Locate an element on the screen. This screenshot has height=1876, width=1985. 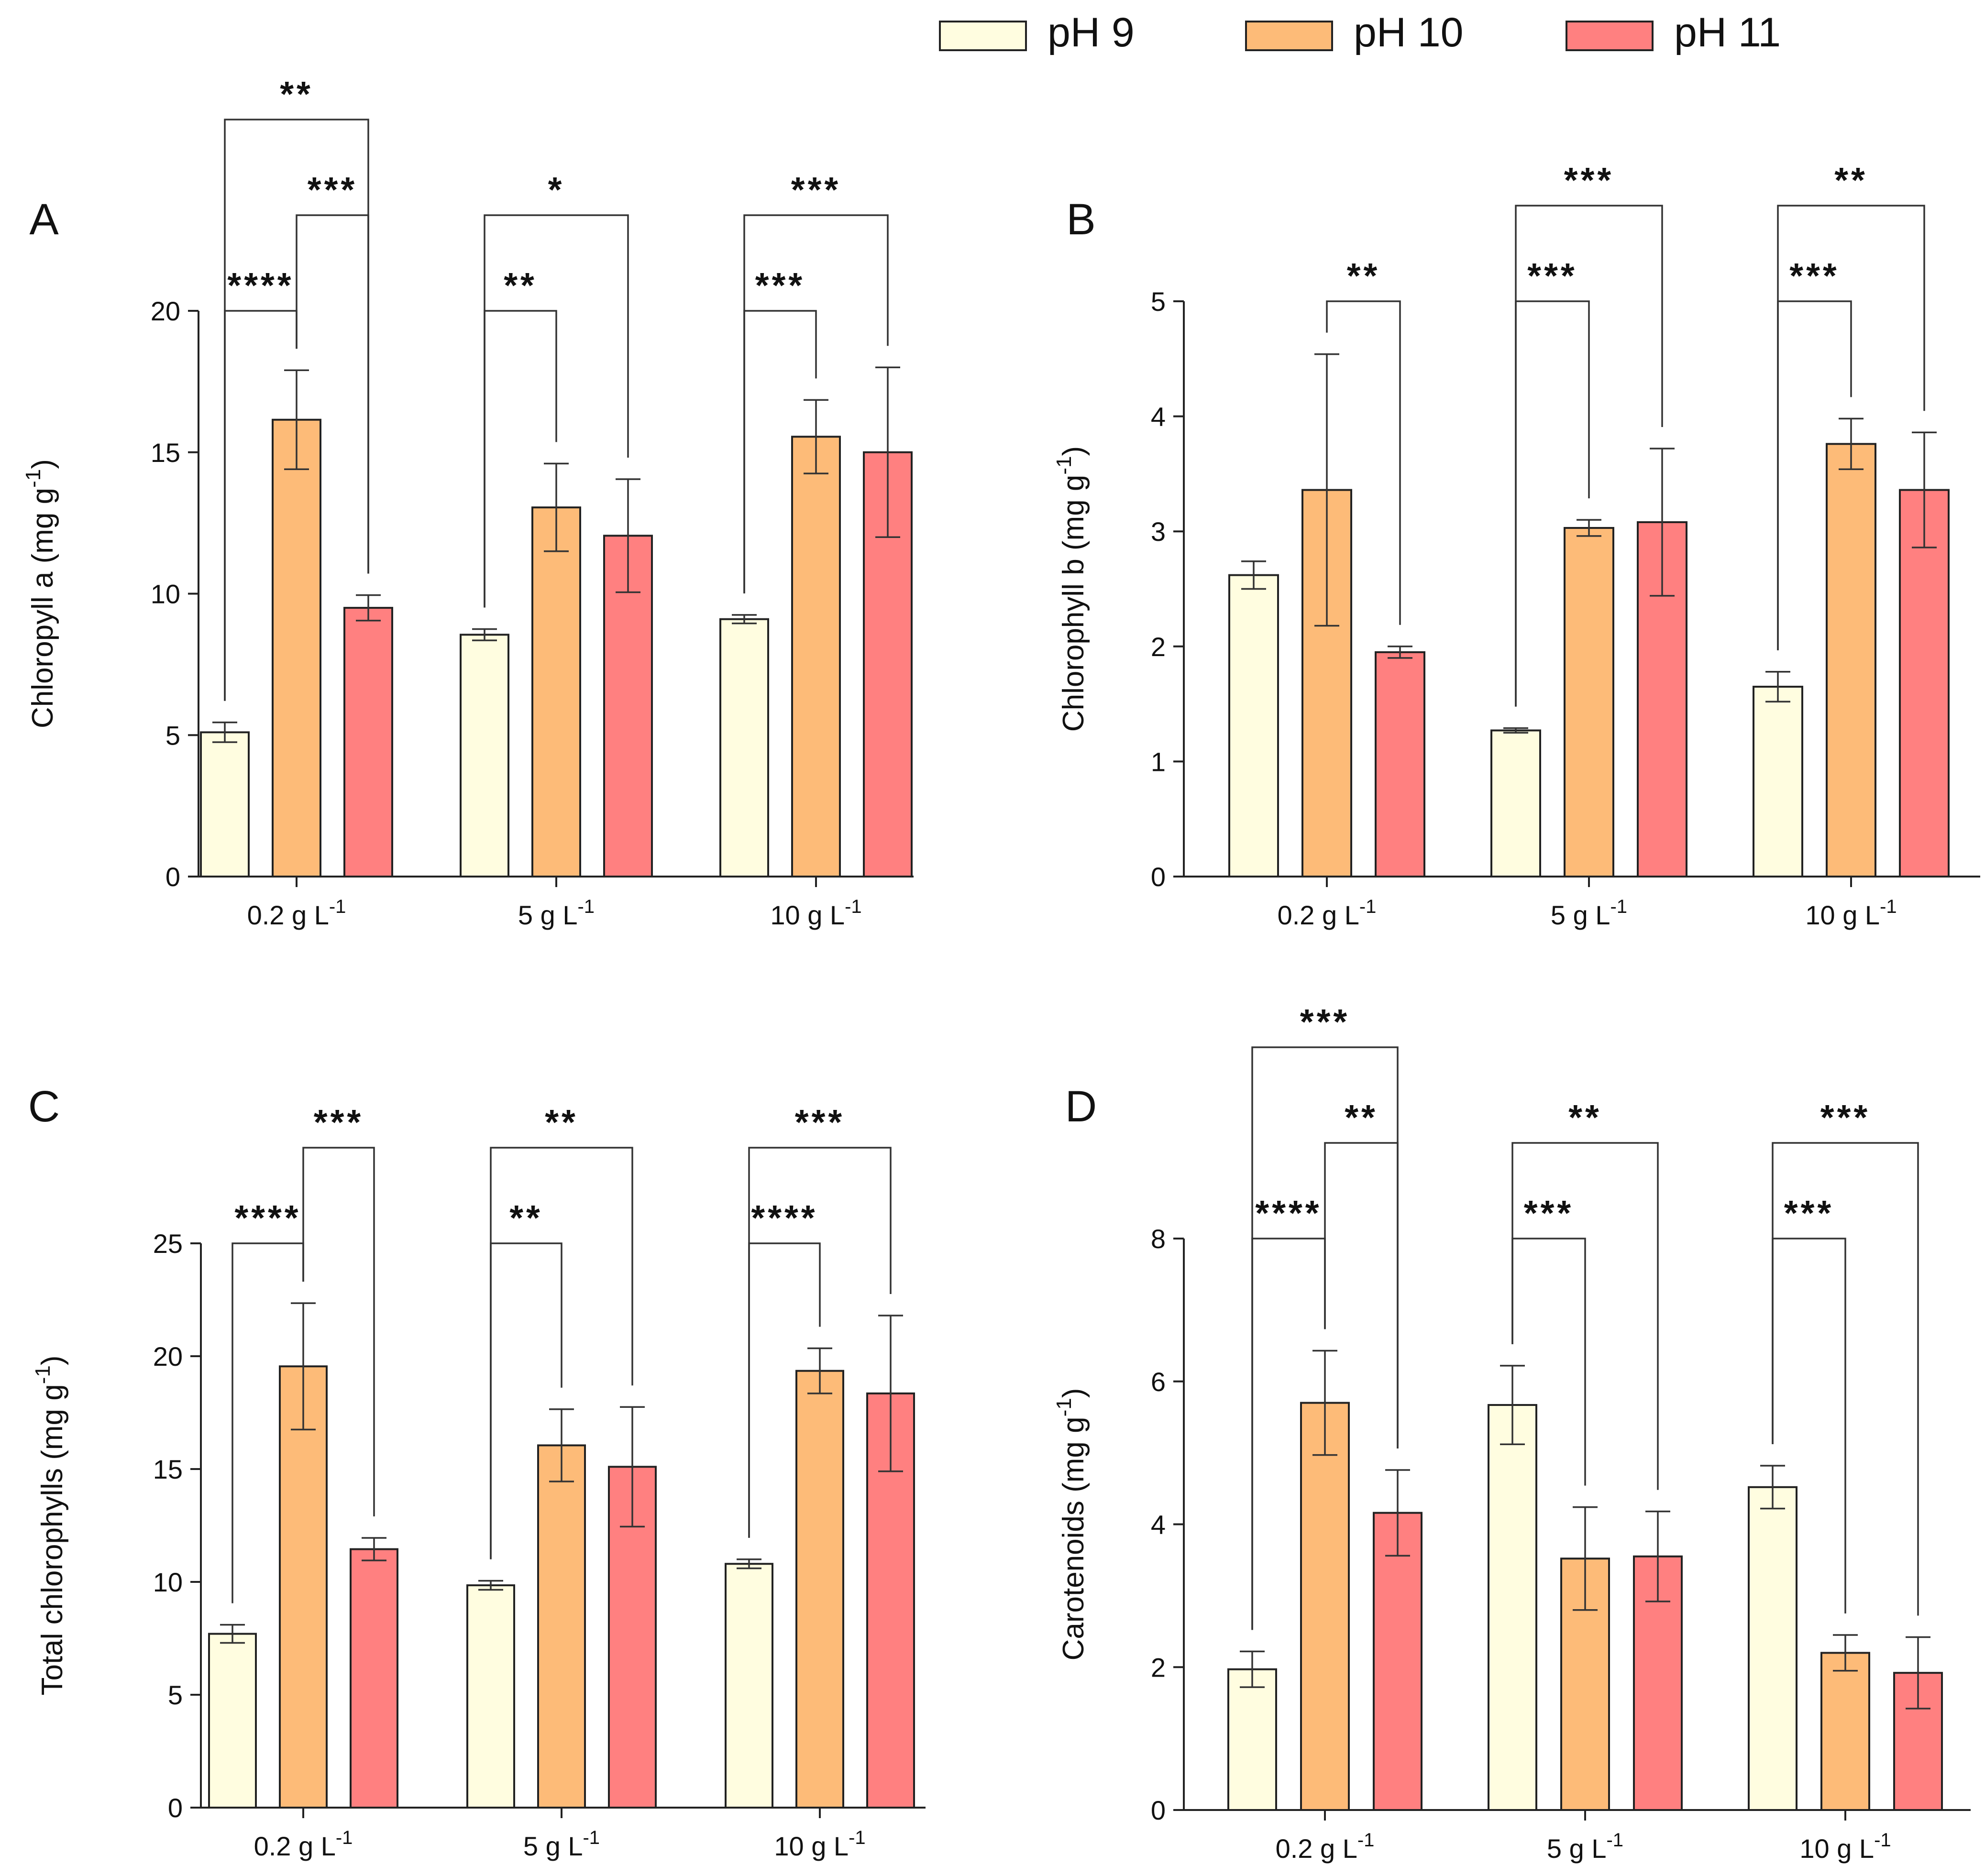
significance-label-4: ** is located at coordinates (1585, 1117).